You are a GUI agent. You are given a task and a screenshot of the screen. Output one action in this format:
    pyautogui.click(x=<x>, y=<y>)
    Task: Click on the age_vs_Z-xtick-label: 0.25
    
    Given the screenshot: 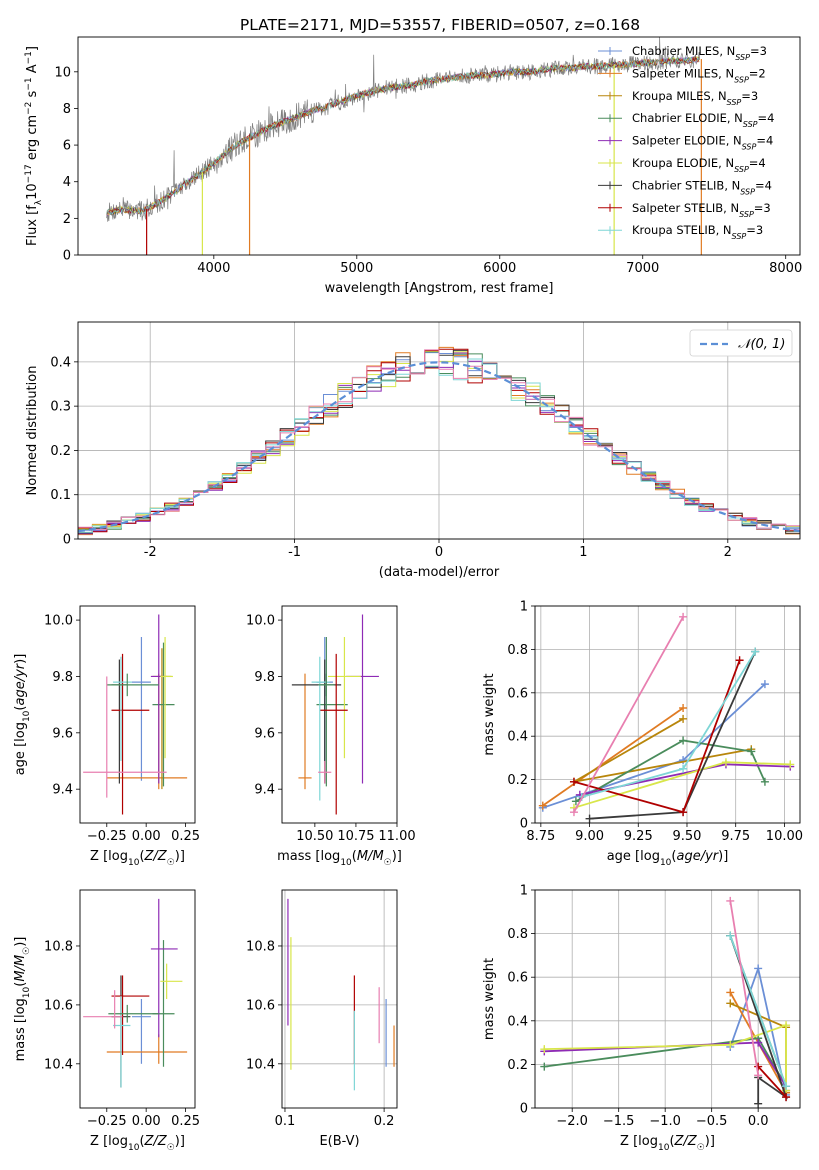 What is the action you would take?
    pyautogui.click(x=185, y=836)
    